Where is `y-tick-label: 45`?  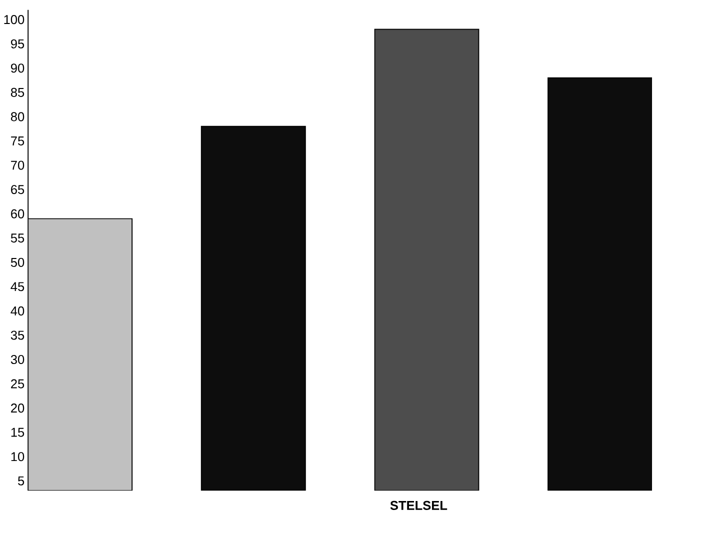
y-tick-label: 45 is located at coordinates (17, 287).